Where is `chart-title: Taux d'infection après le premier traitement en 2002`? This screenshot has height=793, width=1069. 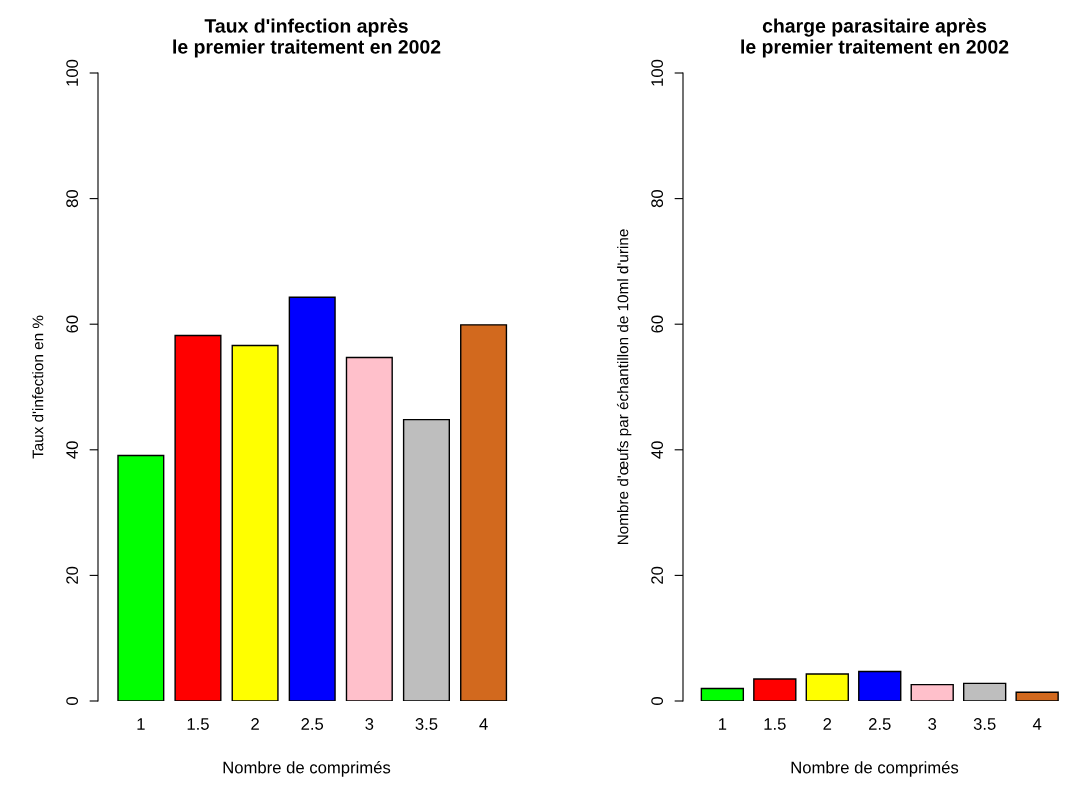
chart-title: Taux d'infection après le premier traitement en 2002 is located at coordinates (307, 38).